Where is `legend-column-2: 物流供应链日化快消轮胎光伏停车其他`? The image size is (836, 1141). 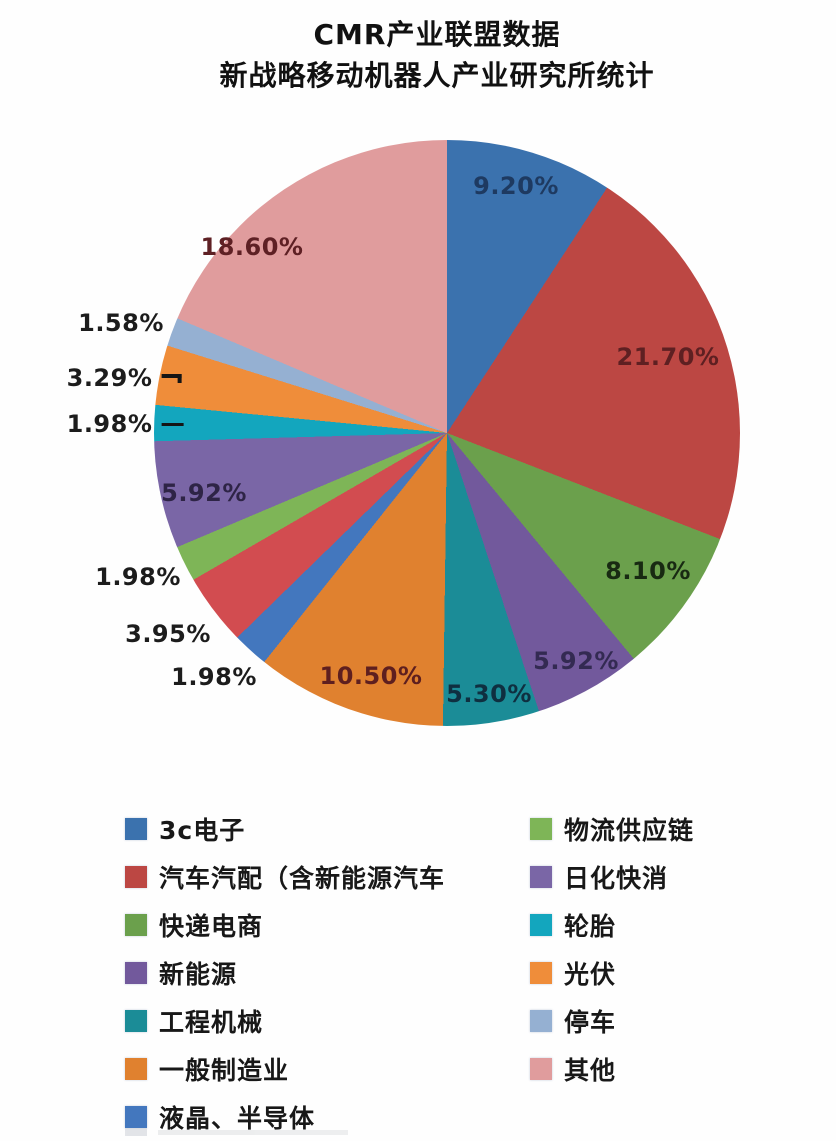
legend-column-2: 物流供应链日化快消轮胎光伏停车其他 is located at coordinates (612, 949).